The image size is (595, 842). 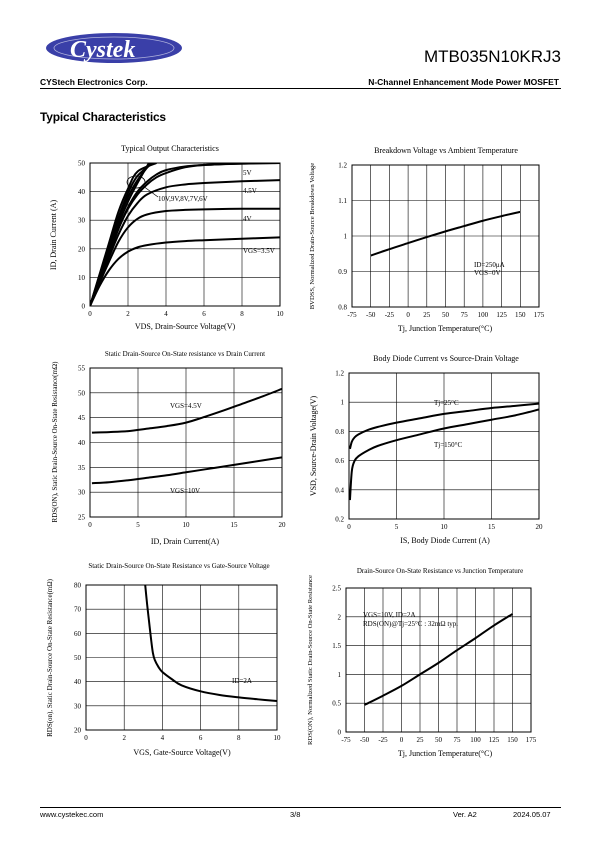 I want to click on curve-label-5v: 5V, so click(x=247, y=173).